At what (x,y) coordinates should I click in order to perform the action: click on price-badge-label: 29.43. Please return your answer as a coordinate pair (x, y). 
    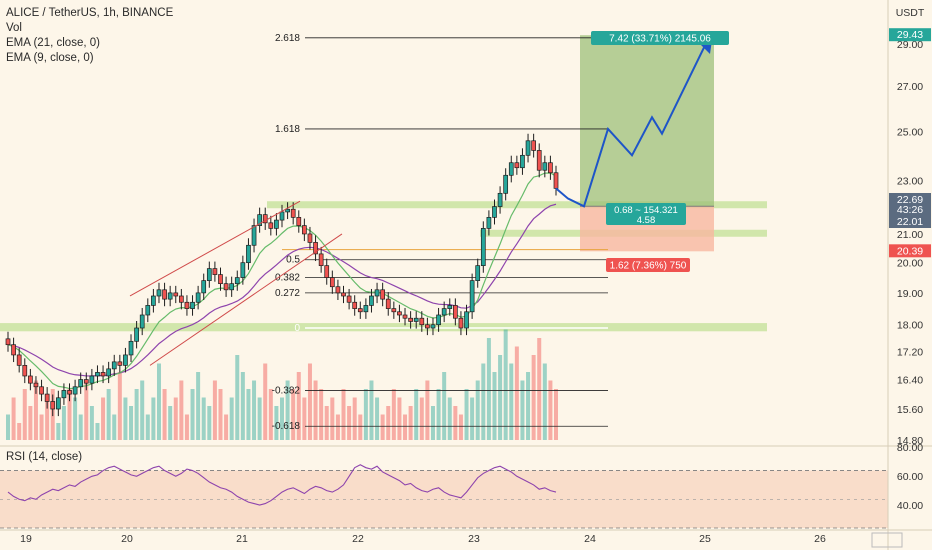
    Looking at the image, I should click on (910, 35).